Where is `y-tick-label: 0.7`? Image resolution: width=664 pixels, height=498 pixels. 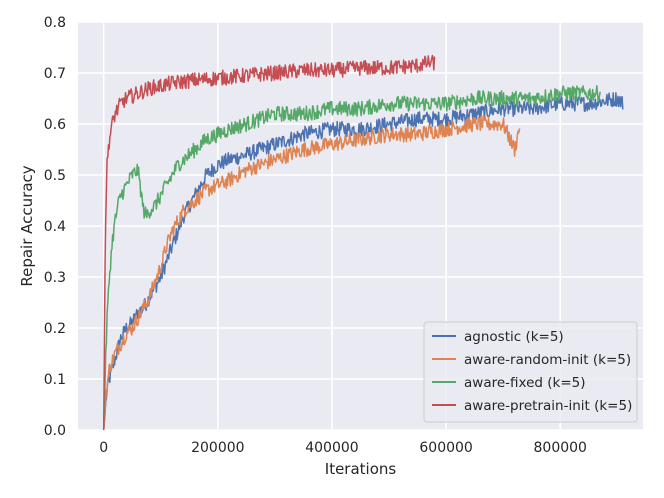 y-tick-label: 0.7 is located at coordinates (55, 74).